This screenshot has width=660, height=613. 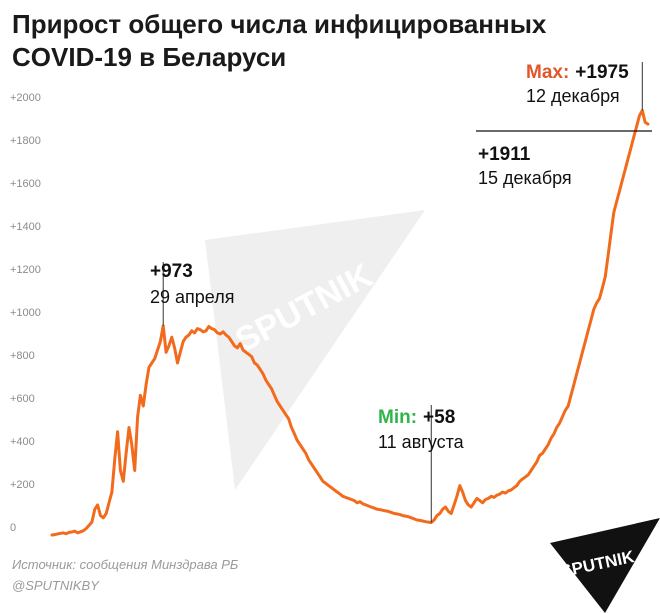 I want to click on min-date: 11 августа, so click(x=421, y=442).